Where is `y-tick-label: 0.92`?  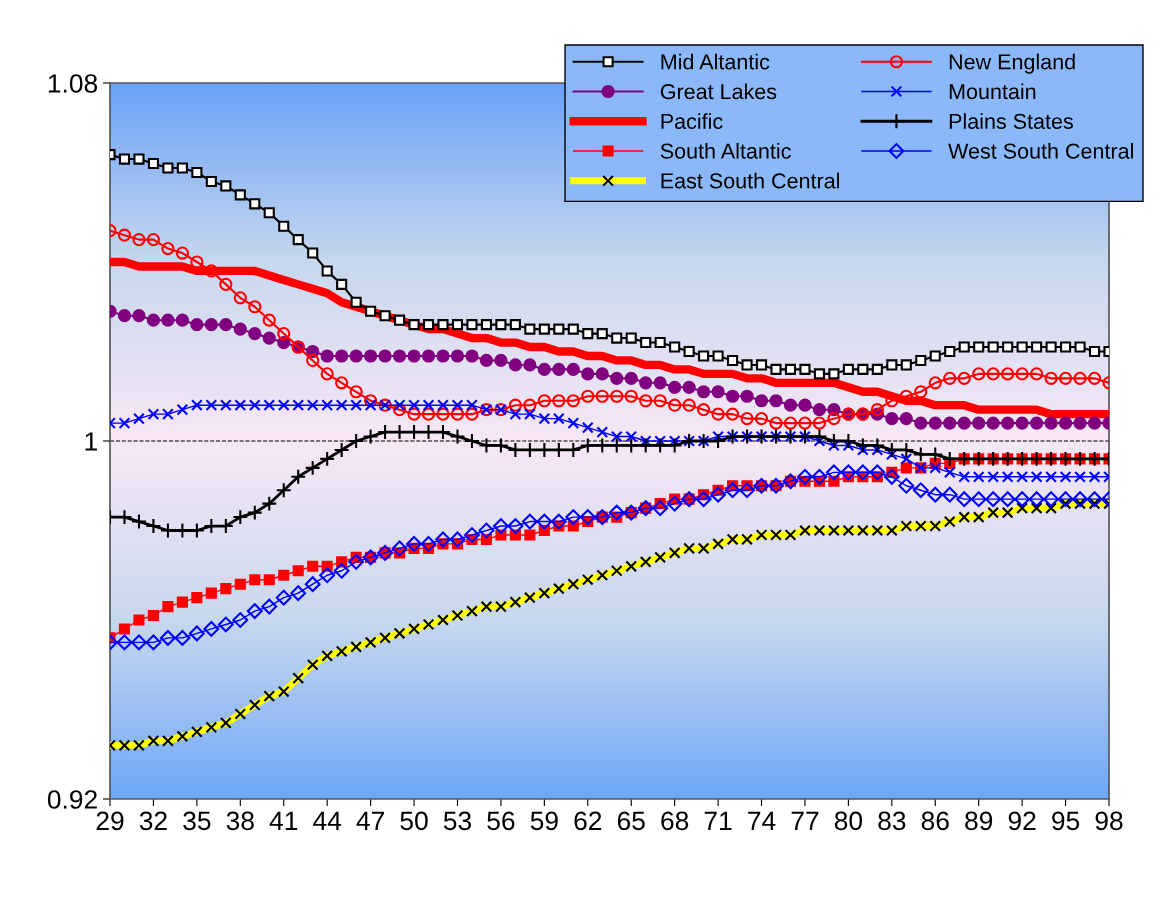 y-tick-label: 0.92 is located at coordinates (72, 799).